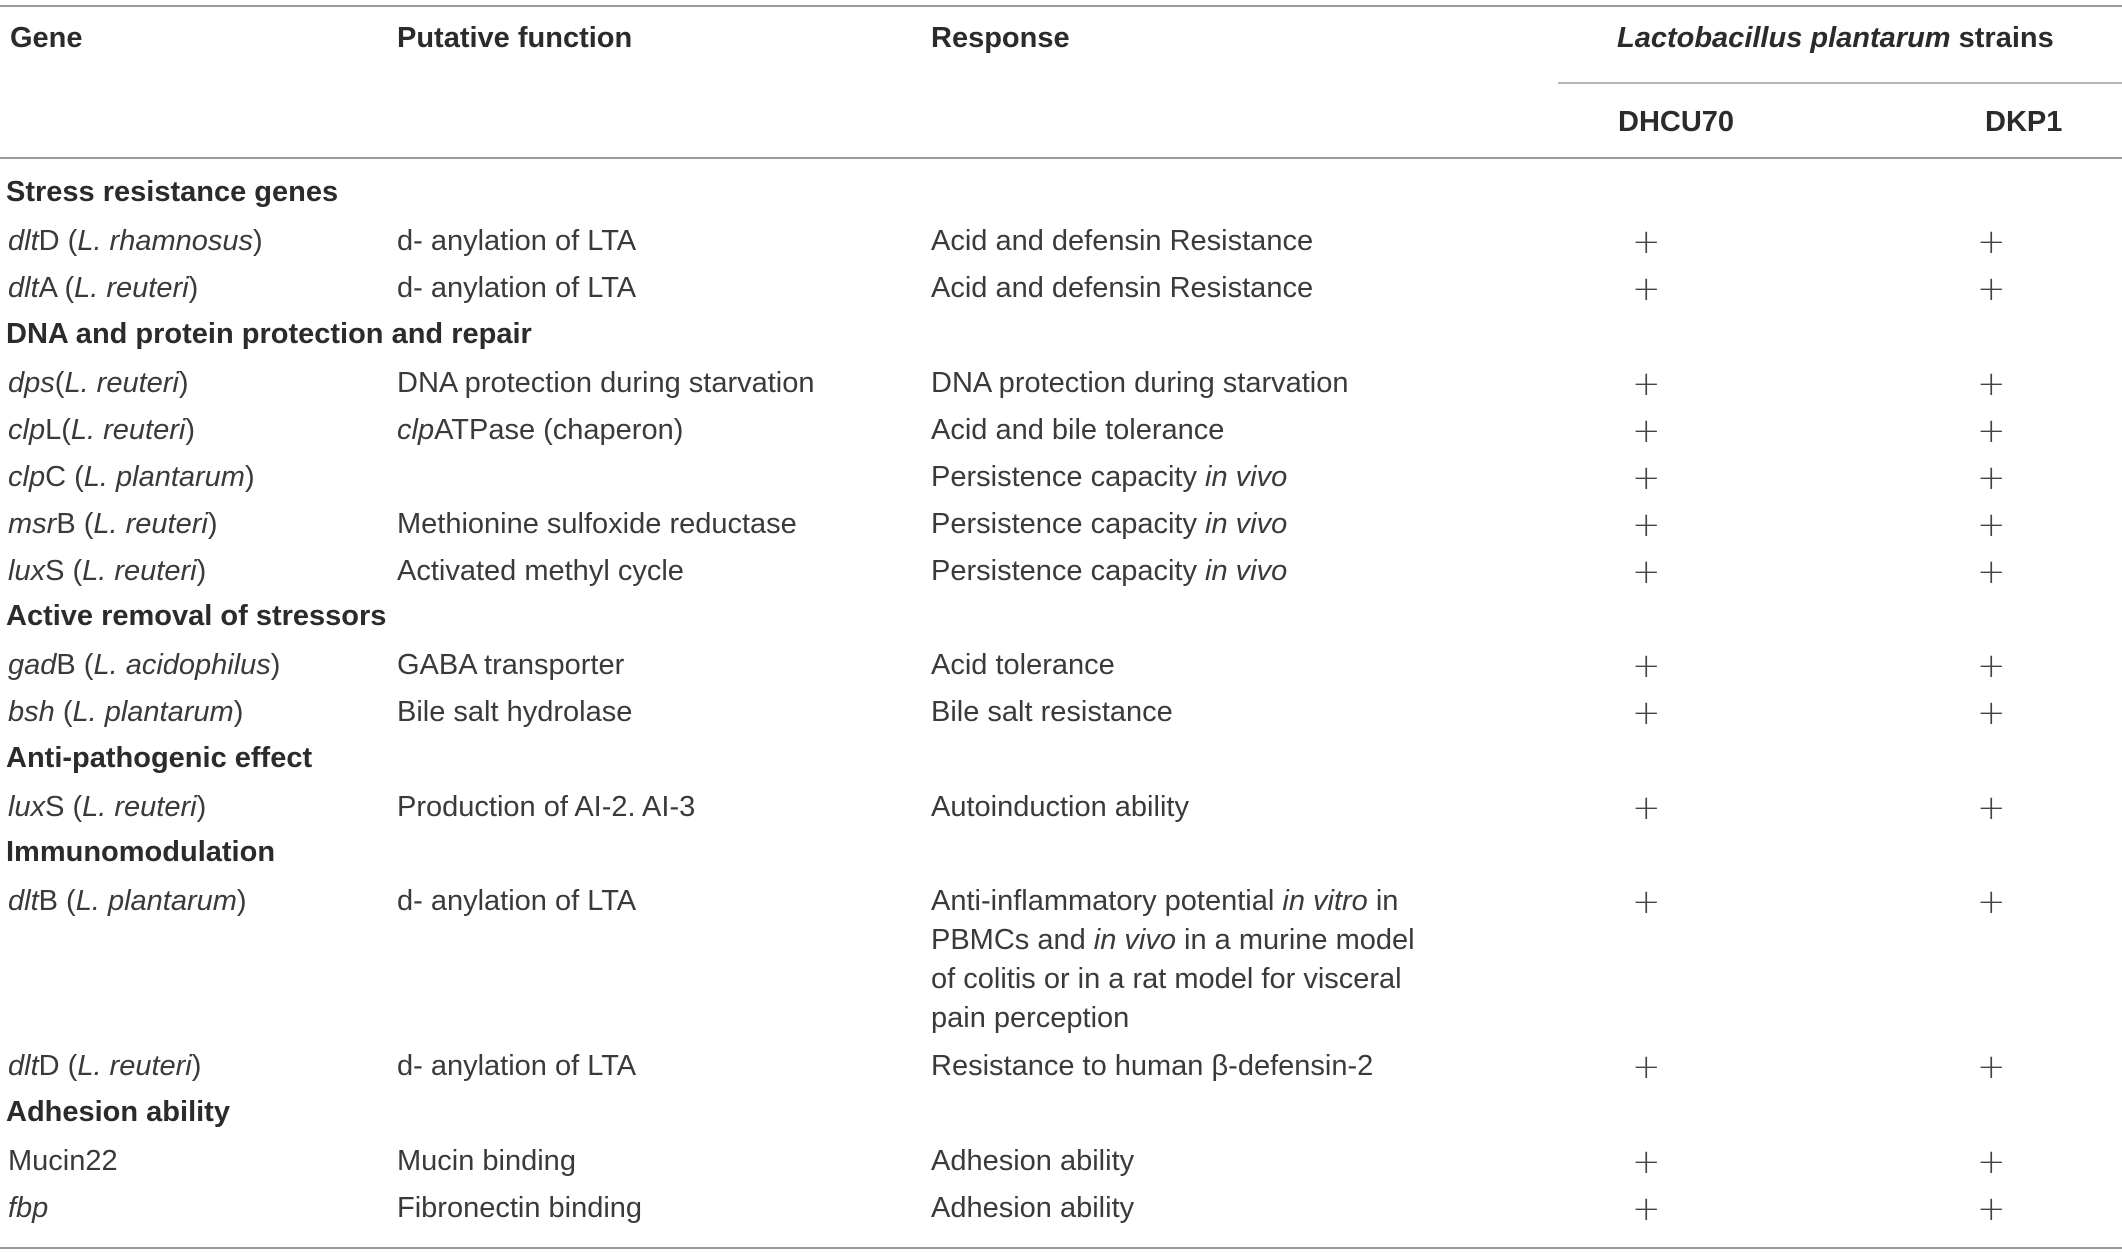  What do you see at coordinates (269, 334) in the screenshot?
I see `section-dna-protein-protection: DNA and protein protection and repair` at bounding box center [269, 334].